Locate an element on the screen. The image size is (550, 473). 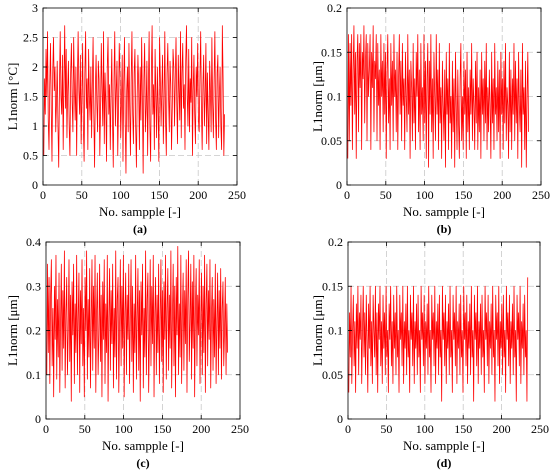
y-tick-label: 2.5 is located at coordinates (30, 38).